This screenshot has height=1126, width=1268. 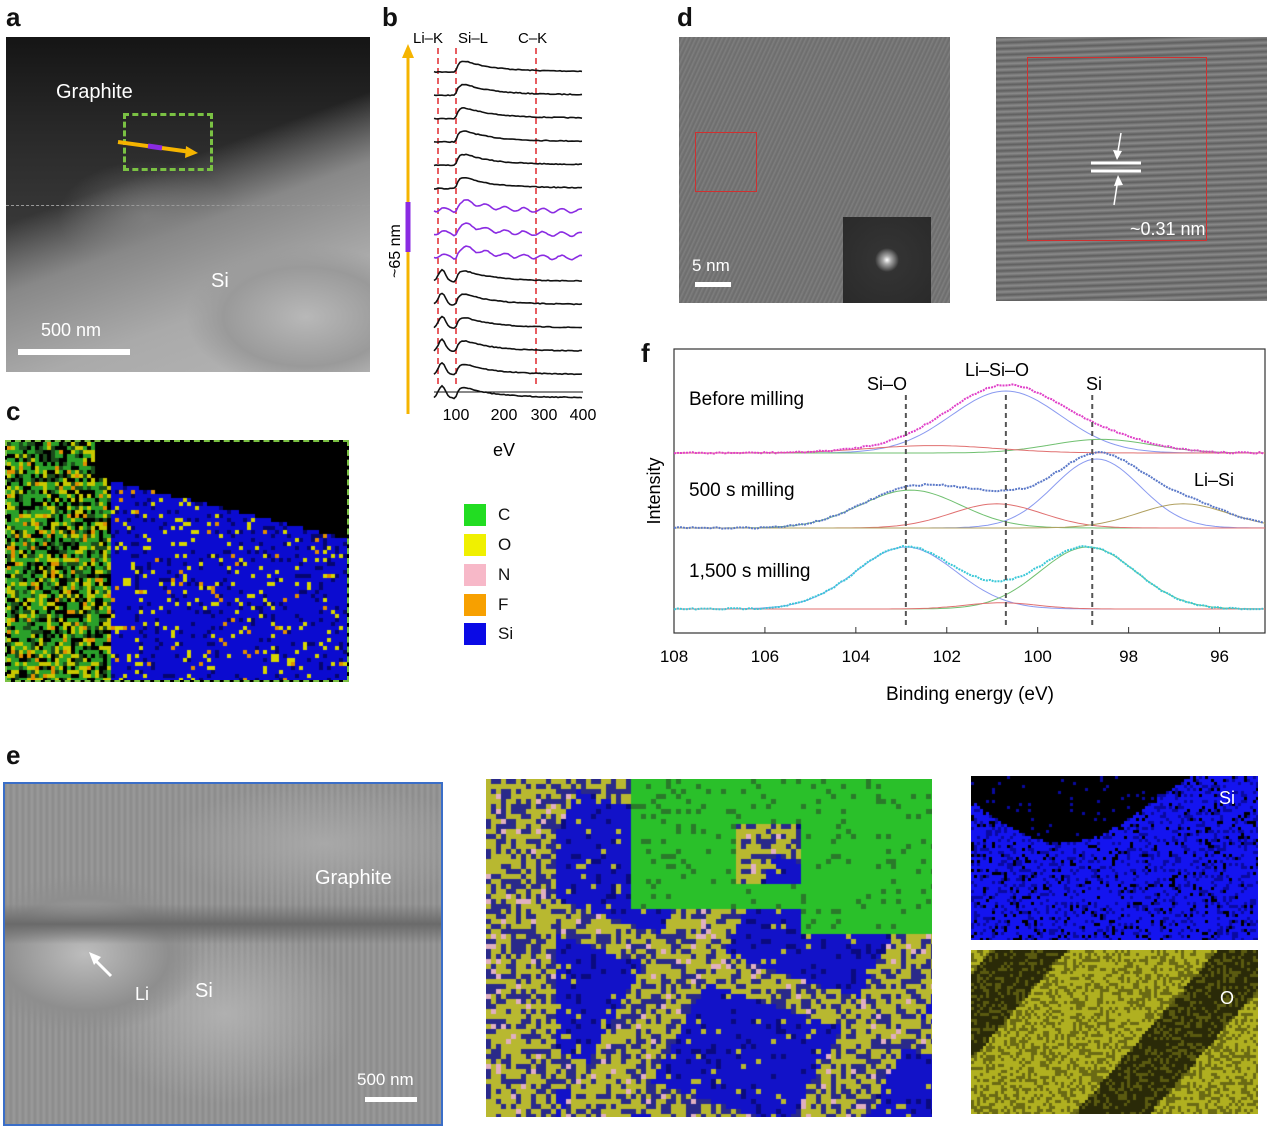 I want to click on x-tick-label-98: 98, so click(x=1128, y=656).